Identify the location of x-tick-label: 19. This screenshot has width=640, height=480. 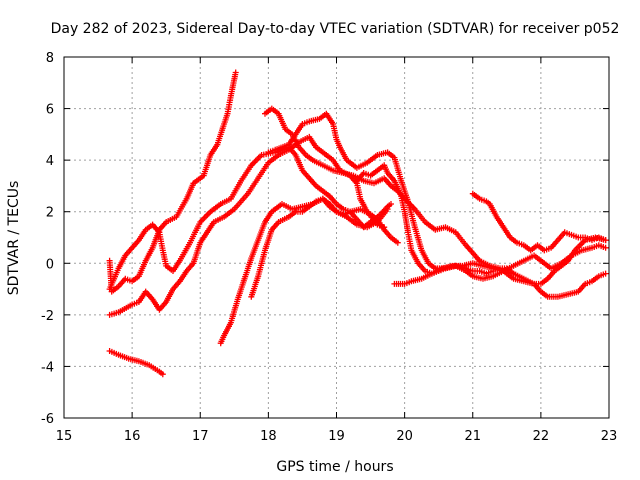
(336, 436).